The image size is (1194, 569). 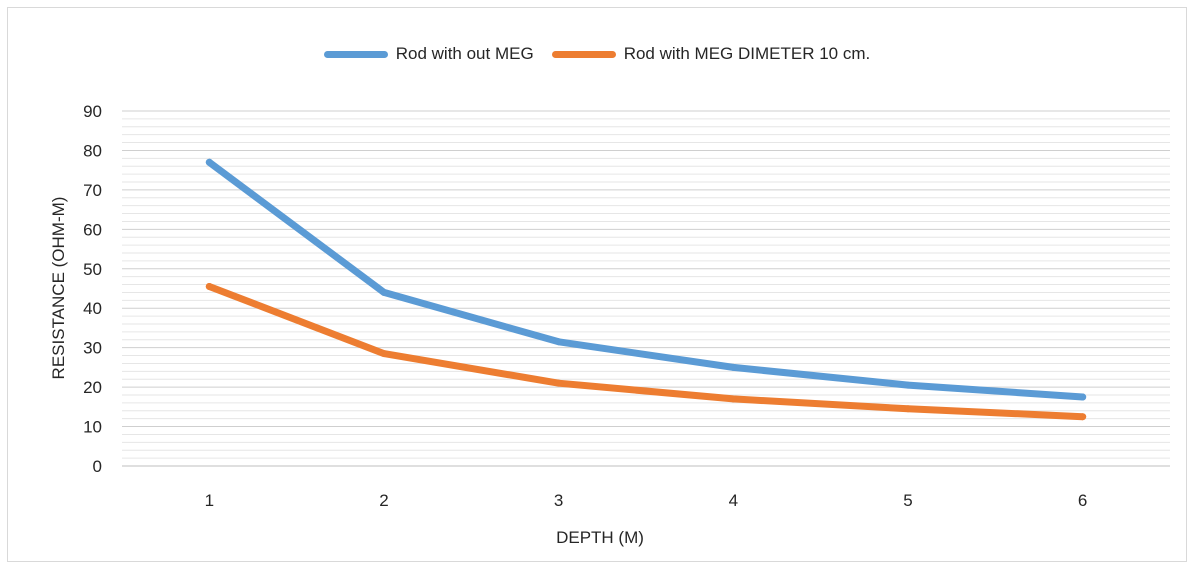 I want to click on x-tick-label: 3, so click(x=558, y=500).